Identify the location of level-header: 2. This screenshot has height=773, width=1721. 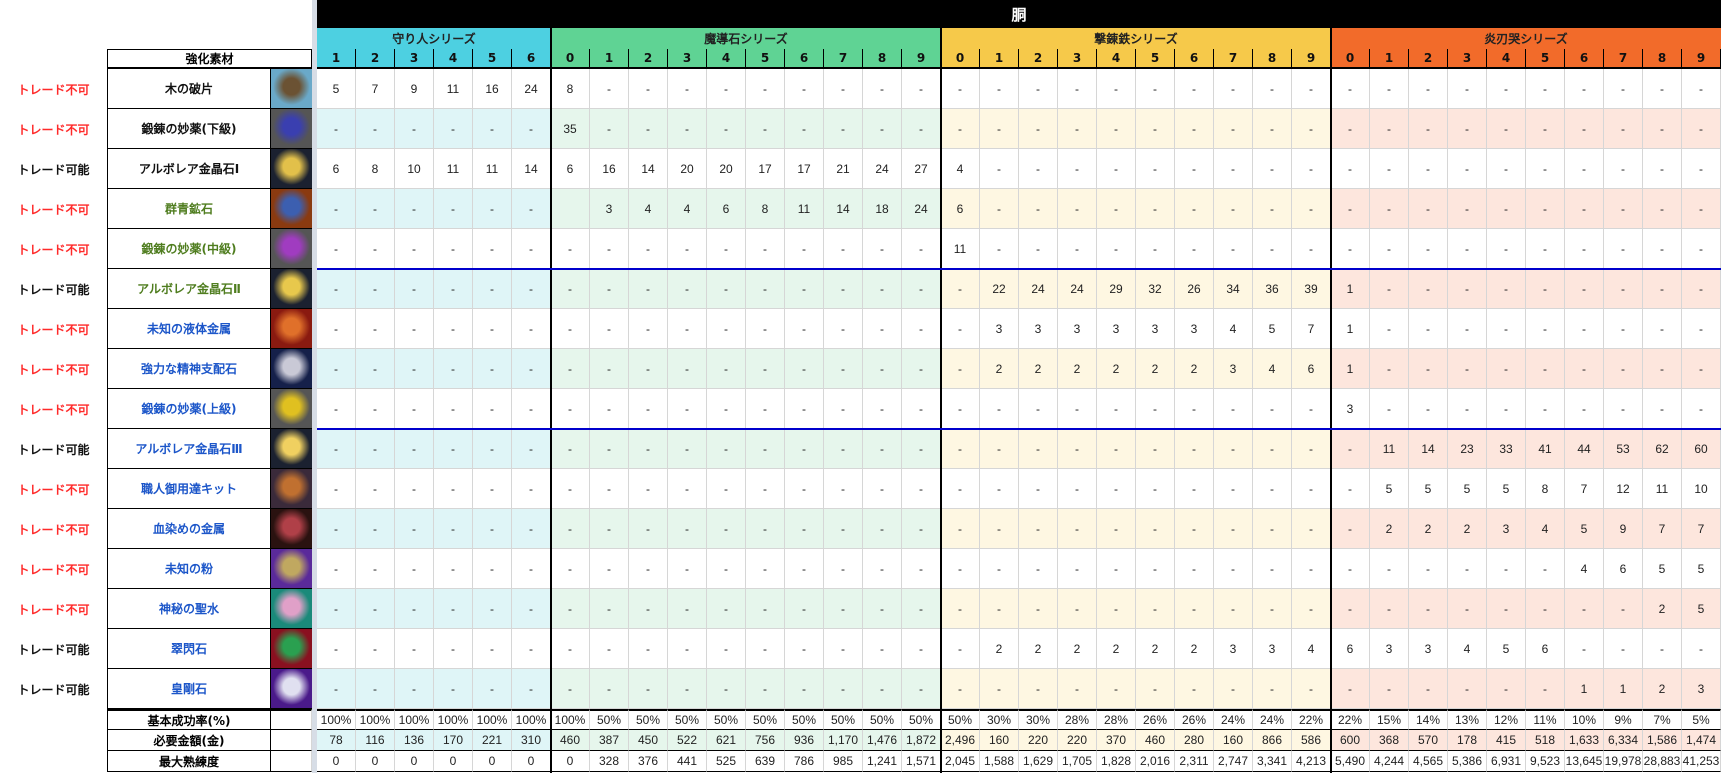
(375, 59).